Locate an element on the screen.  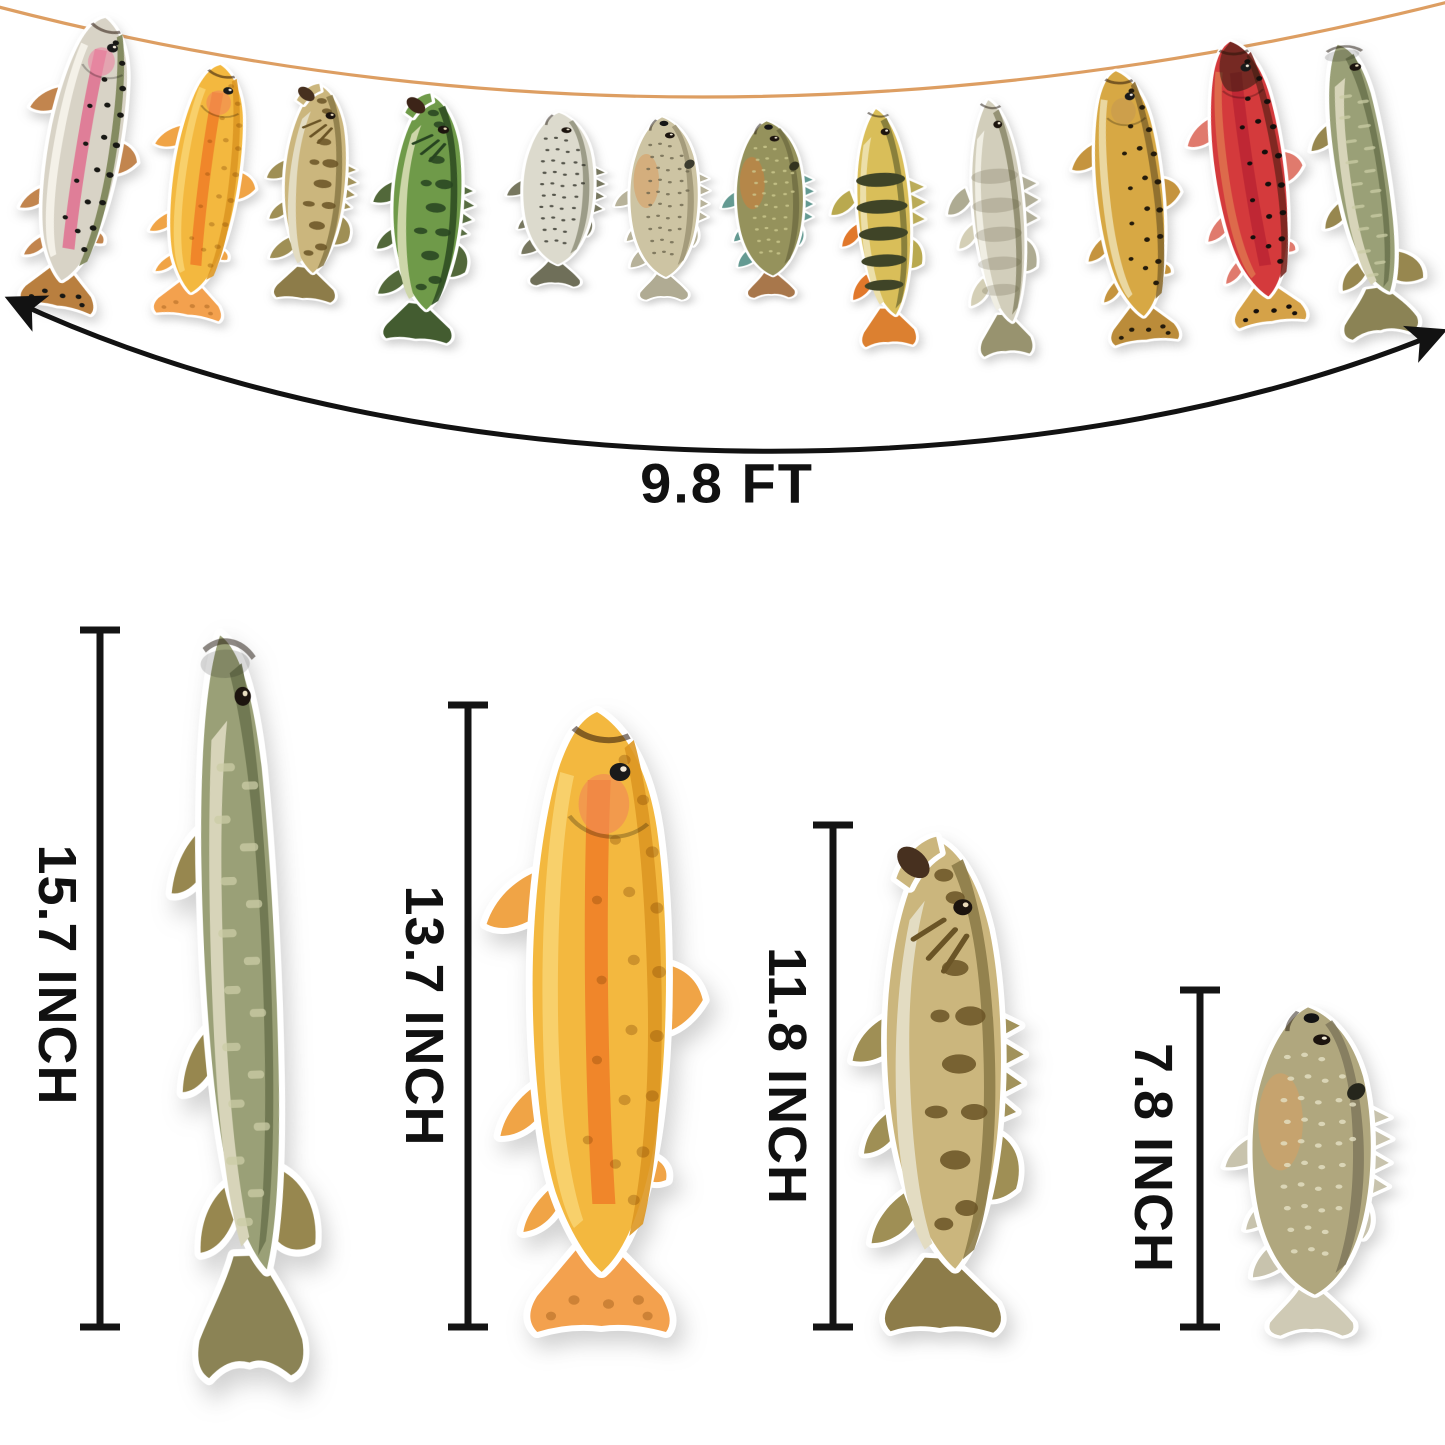
banner-fish-muskellunge is located at coordinates (1363, 189).